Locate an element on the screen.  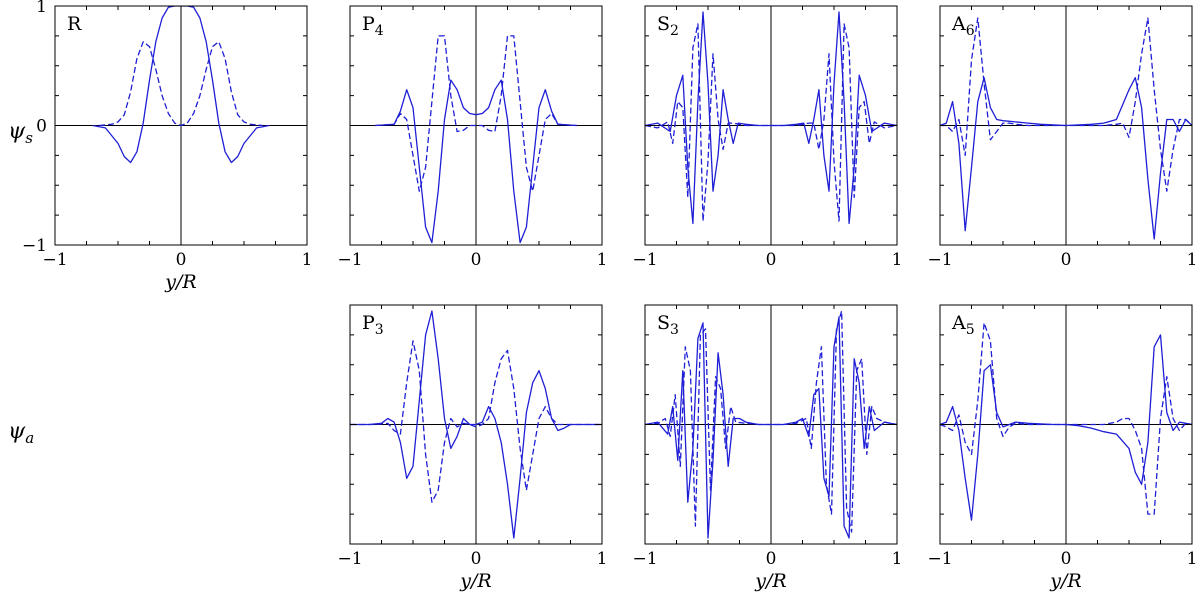
panel-a5: −1 0 1 A5 y/R is located at coordinates (1062, 448).